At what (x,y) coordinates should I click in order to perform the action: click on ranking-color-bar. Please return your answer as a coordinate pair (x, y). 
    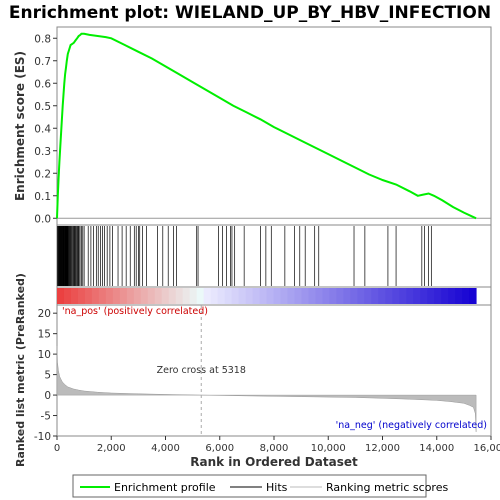
    Looking at the image, I should click on (274, 296).